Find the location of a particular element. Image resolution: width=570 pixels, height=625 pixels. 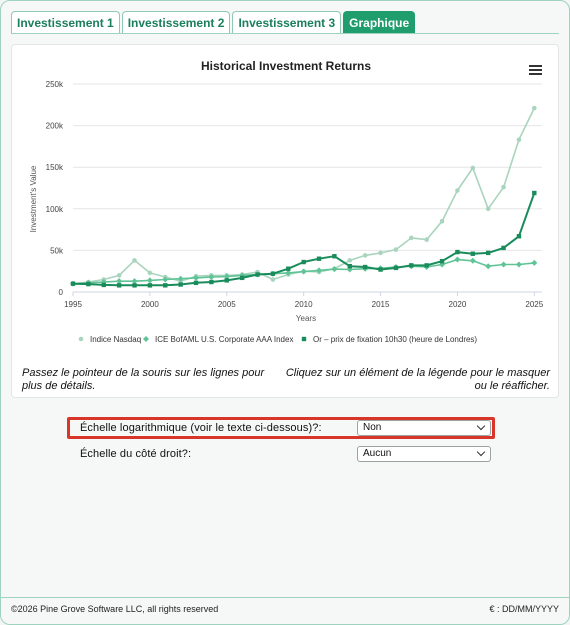

legend-item: Indice Nasdaq is located at coordinates (109, 339).